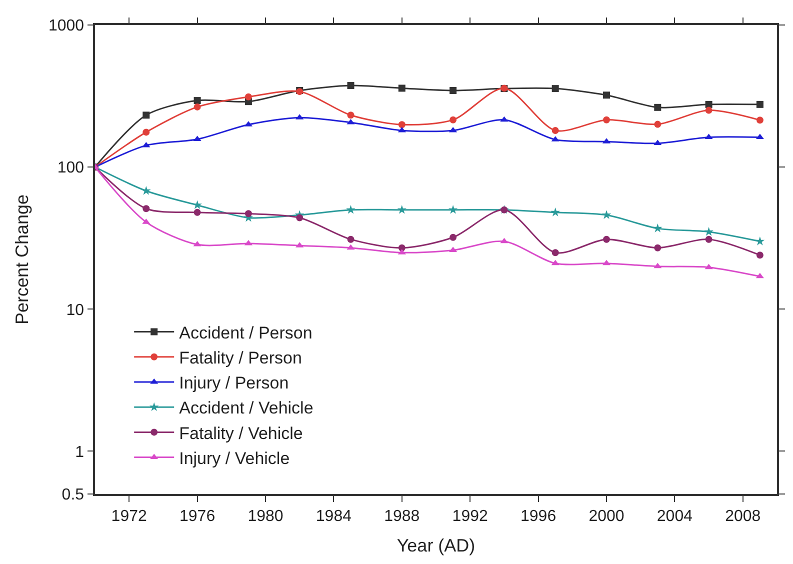 The height and width of the screenshot is (564, 793). What do you see at coordinates (22, 259) in the screenshot?
I see `y-axis-title: Percent Change` at bounding box center [22, 259].